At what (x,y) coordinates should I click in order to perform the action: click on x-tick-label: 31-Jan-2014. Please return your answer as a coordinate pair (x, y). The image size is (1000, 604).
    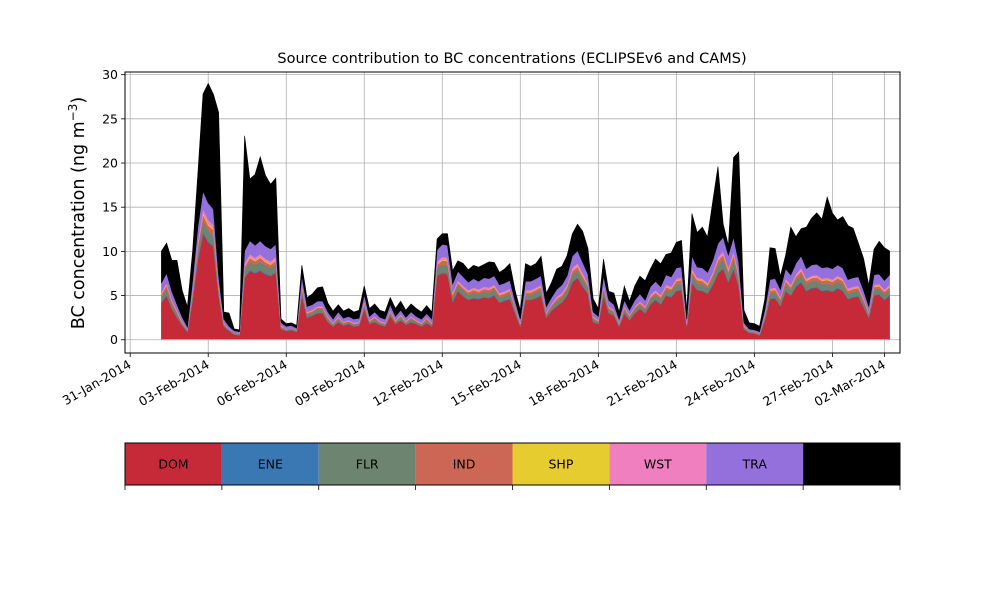
    Looking at the image, I should click on (97, 382).